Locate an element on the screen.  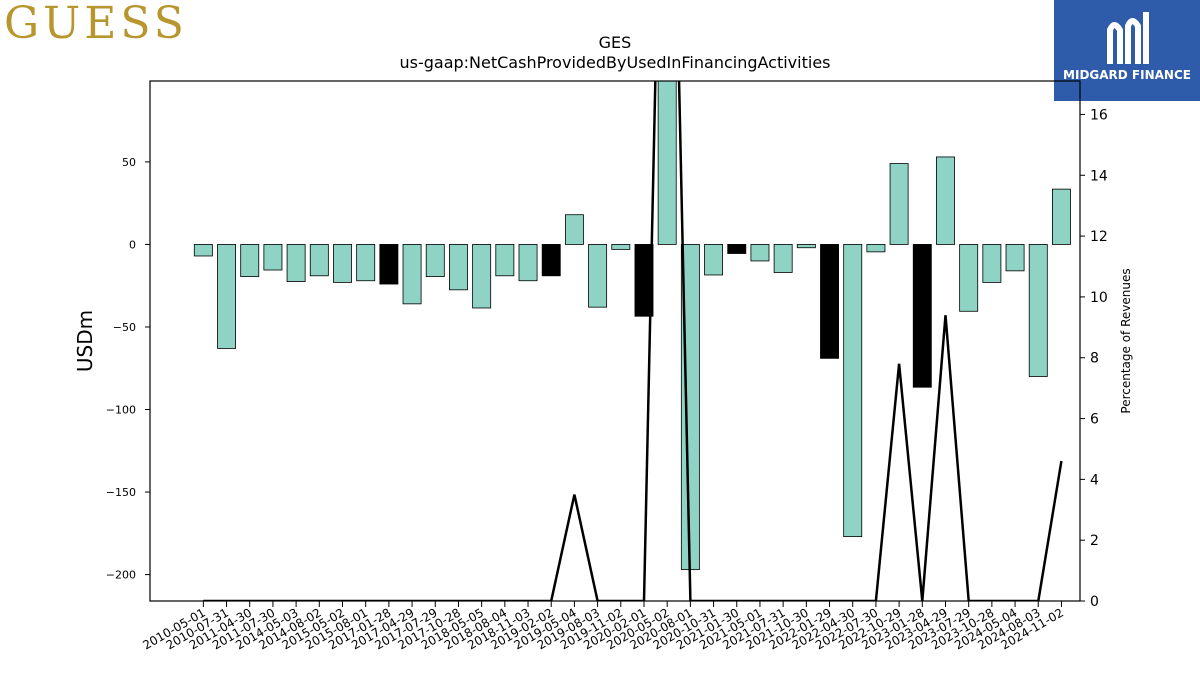
y2-tick-label: 2 is located at coordinates (1094, 541).